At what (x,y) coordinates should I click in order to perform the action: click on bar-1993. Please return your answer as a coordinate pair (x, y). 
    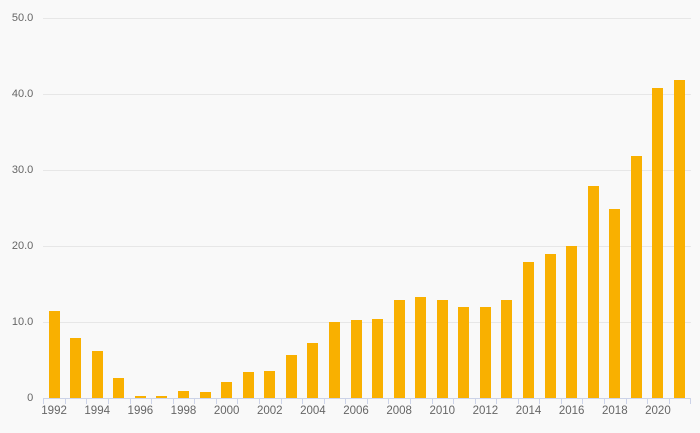
    Looking at the image, I should click on (76, 368).